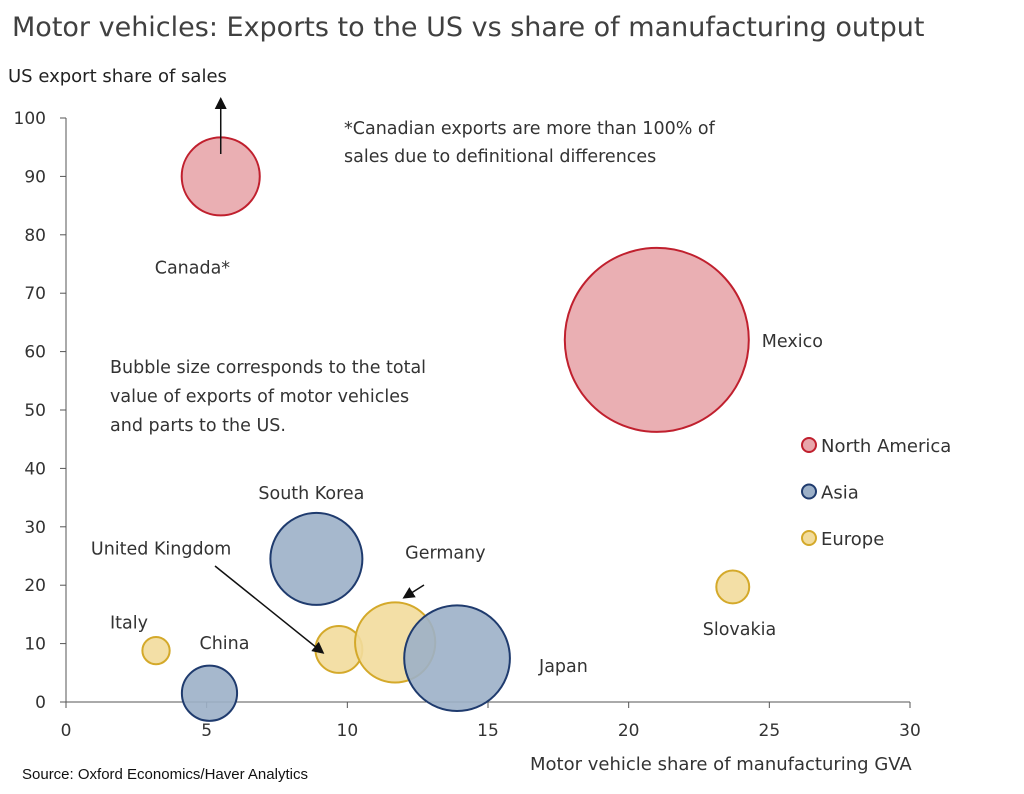 The image size is (1024, 794). I want to click on legend-label-asia: Asia, so click(840, 493).